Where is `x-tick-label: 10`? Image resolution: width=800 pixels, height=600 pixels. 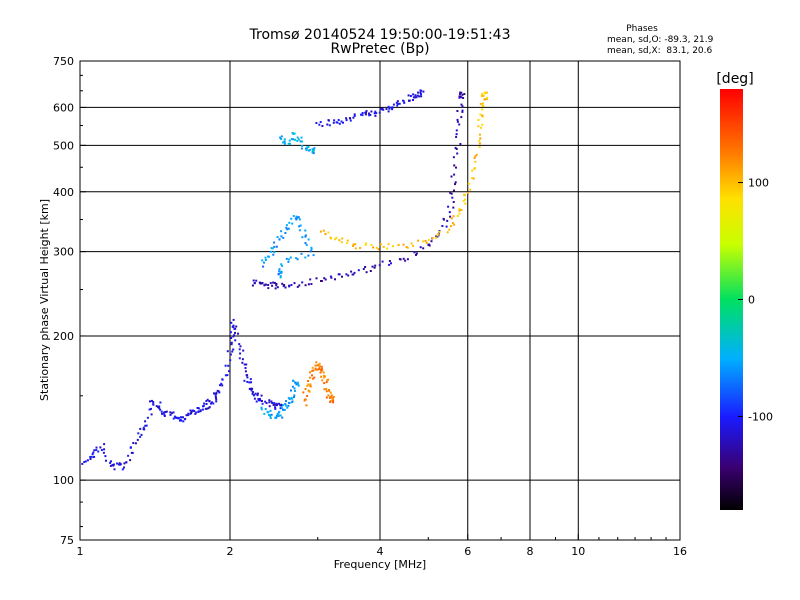
x-tick-label: 10 is located at coordinates (578, 551).